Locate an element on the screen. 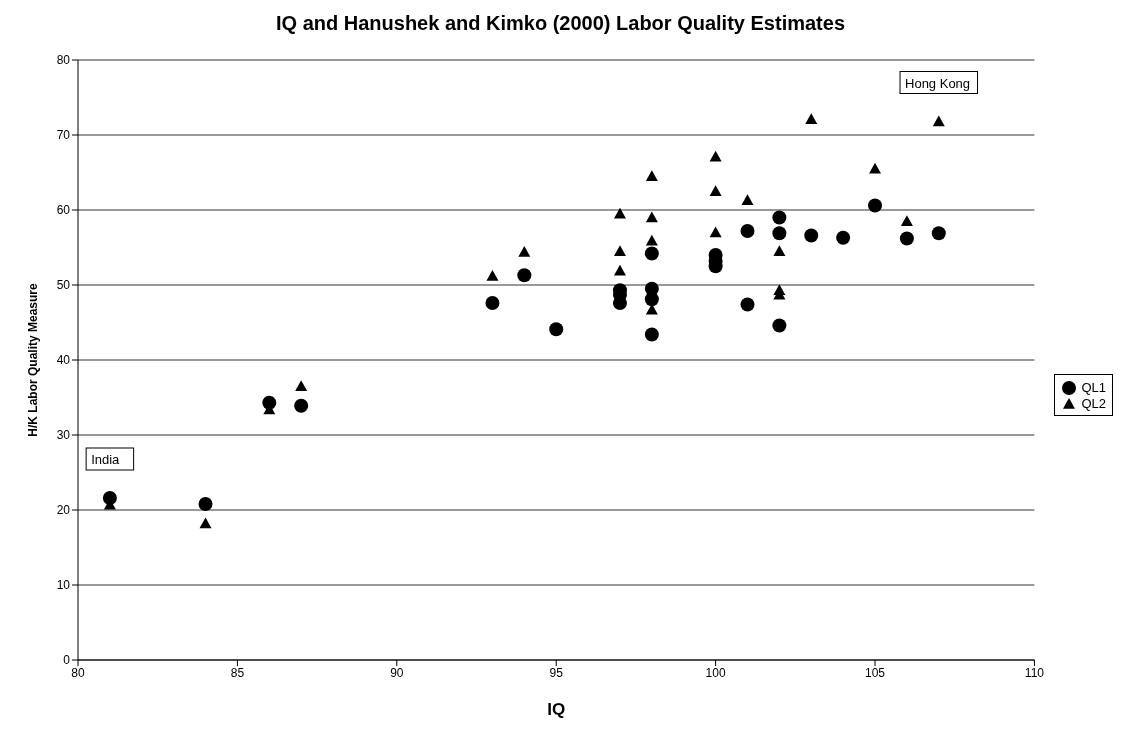 Image resolution: width=1121 pixels, height=747 pixels. y-tick-label: 30 is located at coordinates (63, 435).